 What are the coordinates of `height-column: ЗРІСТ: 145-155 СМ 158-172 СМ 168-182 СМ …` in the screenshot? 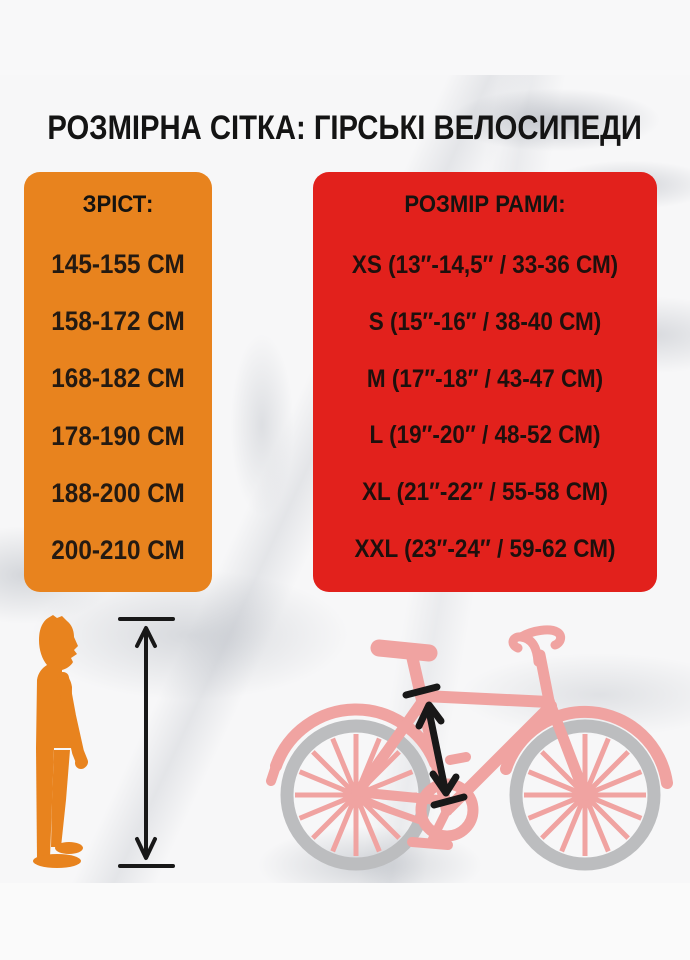 It's located at (118, 382).